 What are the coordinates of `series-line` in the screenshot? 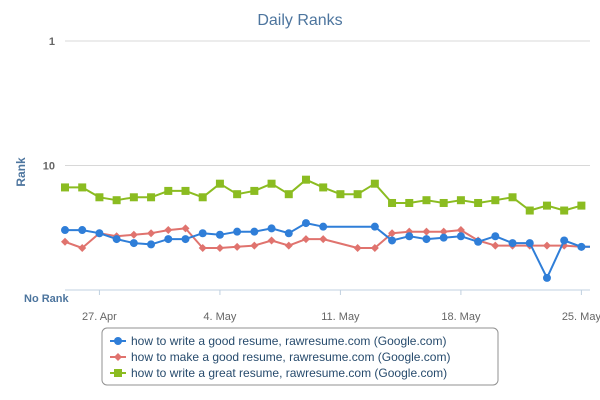 It's located at (327, 250).